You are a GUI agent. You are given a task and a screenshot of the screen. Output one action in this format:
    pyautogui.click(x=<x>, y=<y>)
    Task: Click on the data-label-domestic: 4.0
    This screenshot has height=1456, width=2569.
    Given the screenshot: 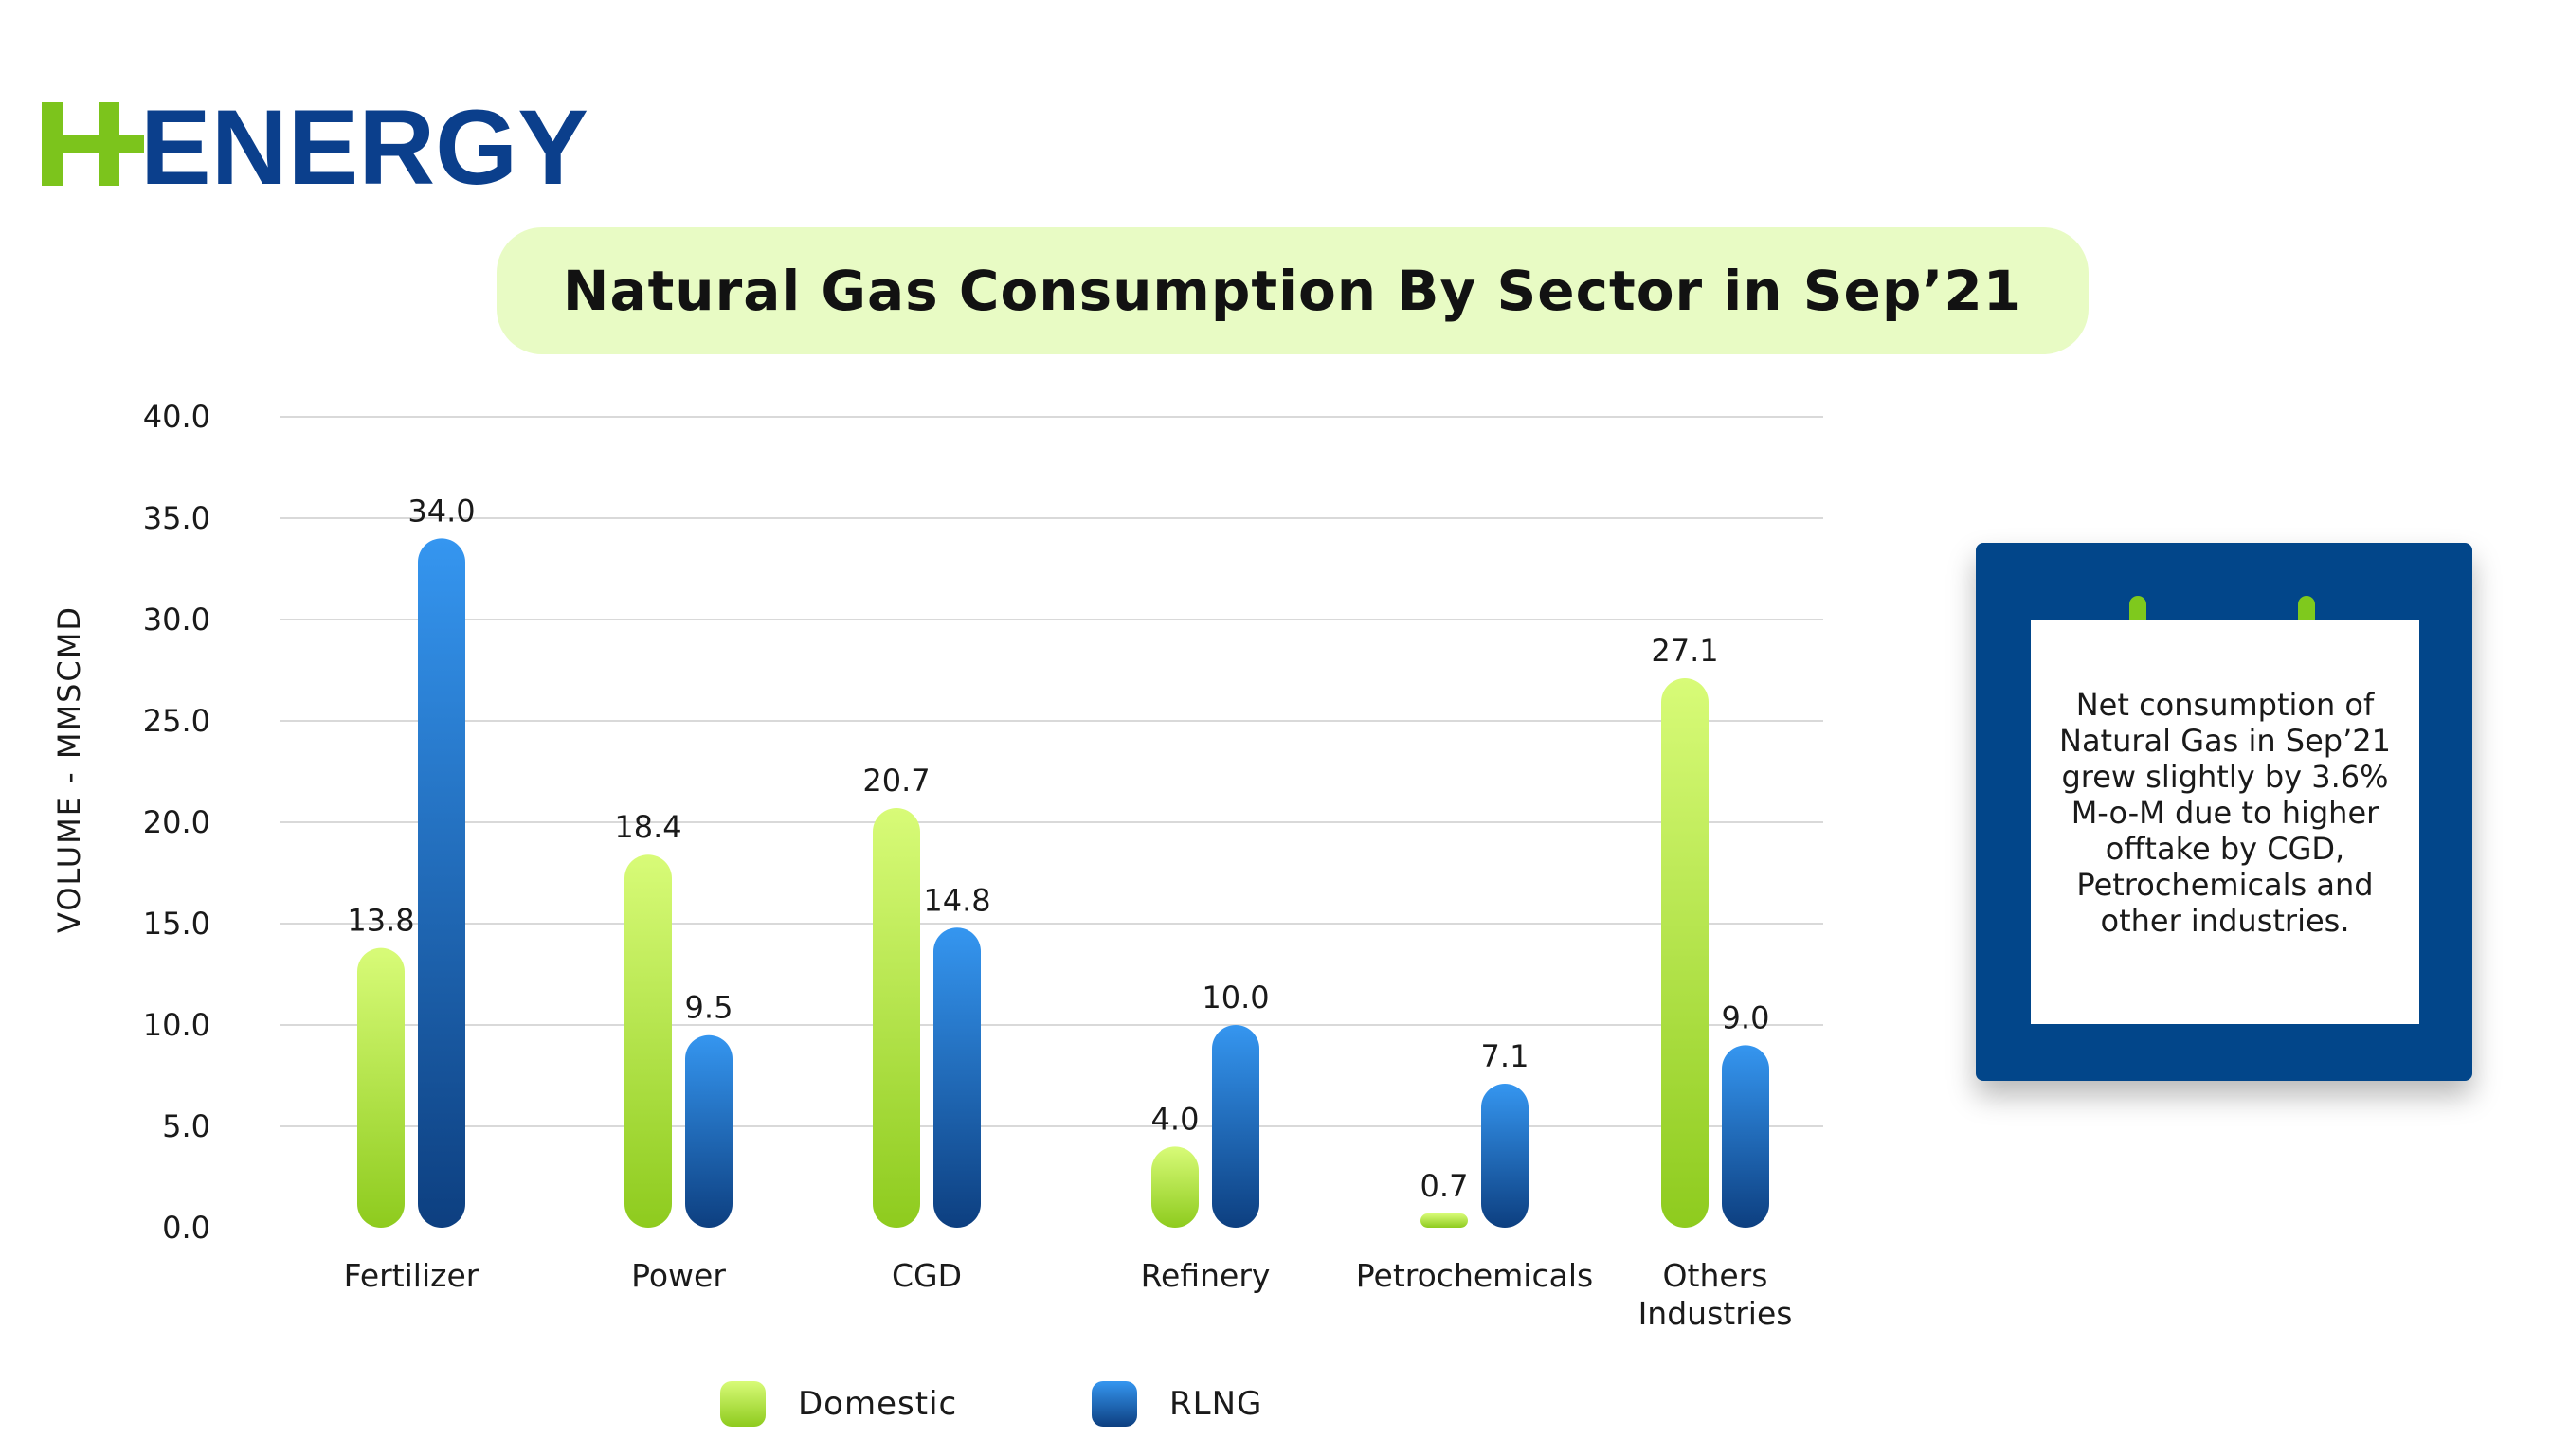 What is the action you would take?
    pyautogui.click(x=1175, y=1119)
    